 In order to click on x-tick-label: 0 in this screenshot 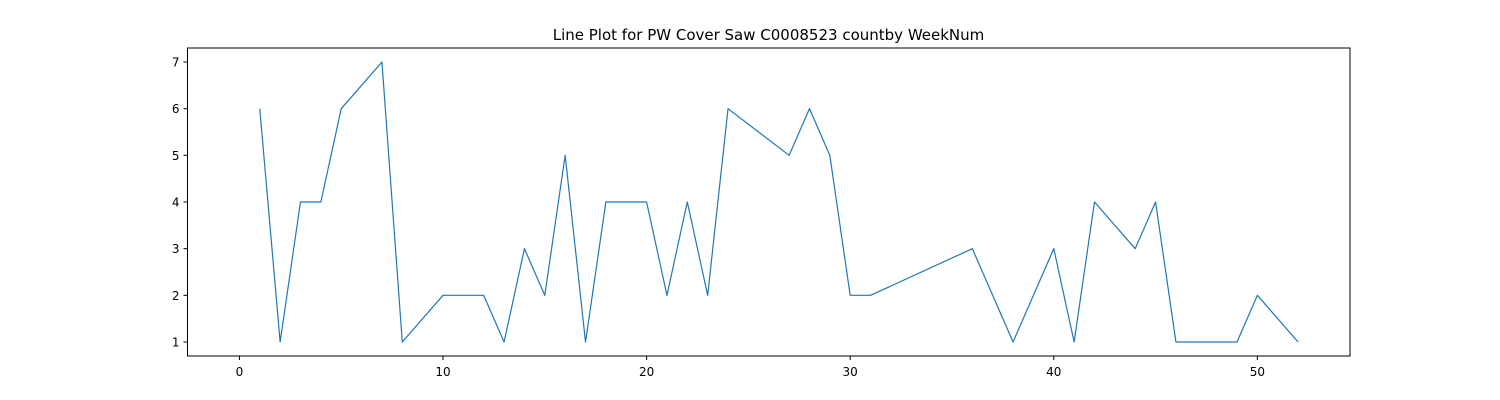, I will do `click(240, 372)`.